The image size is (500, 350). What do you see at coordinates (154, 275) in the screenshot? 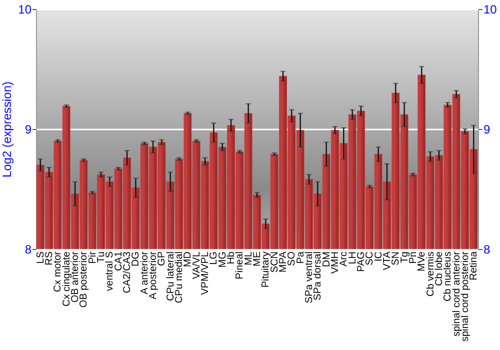
I see `x-tick-label: A posterior` at bounding box center [154, 275].